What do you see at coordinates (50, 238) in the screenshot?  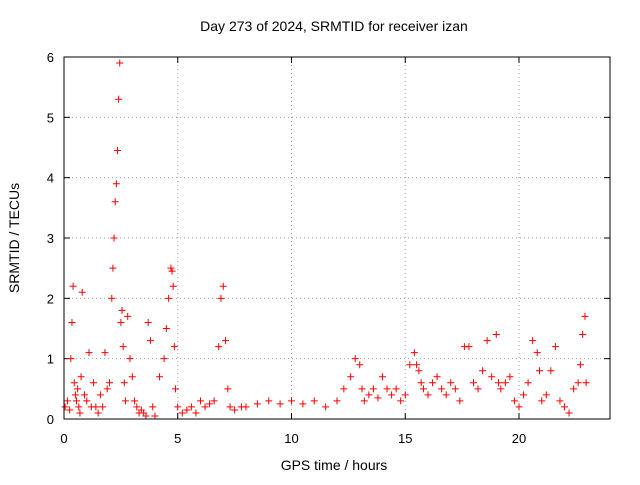 I see `y-tick-label: 3` at bounding box center [50, 238].